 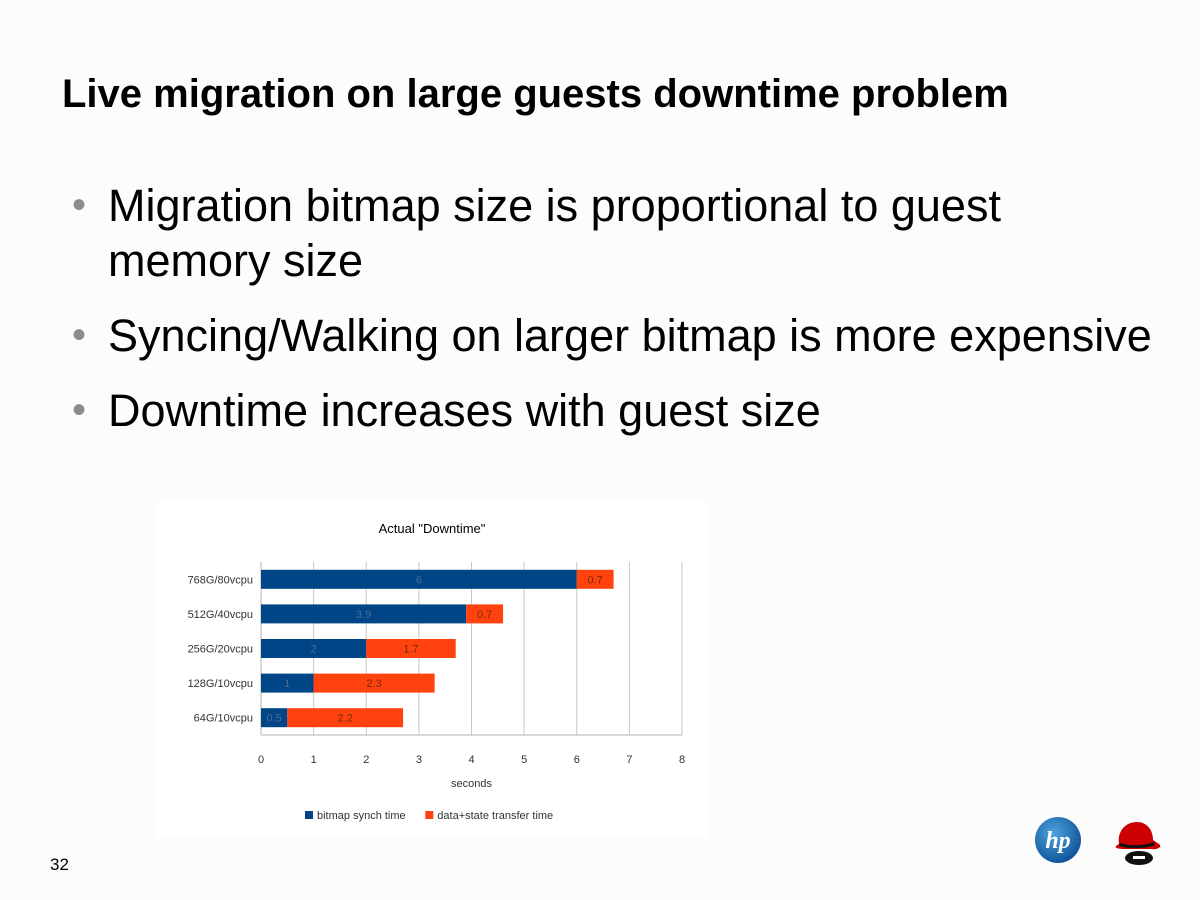 What do you see at coordinates (223, 719) in the screenshot?
I see `y-tick-label: 64G/10vcpu` at bounding box center [223, 719].